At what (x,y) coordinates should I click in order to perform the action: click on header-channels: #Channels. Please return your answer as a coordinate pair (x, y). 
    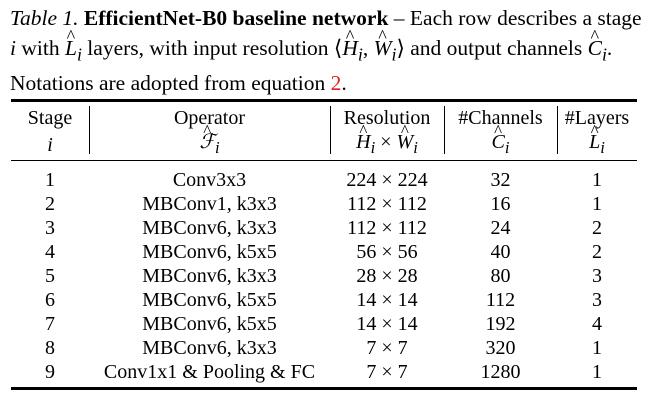
    Looking at the image, I should click on (500, 118).